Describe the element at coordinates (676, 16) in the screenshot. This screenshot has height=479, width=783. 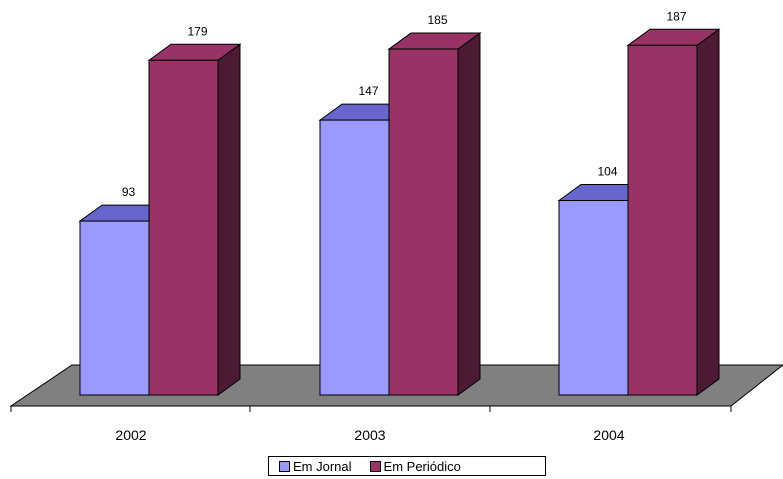
I see `data-label-em-periodico-2004: 187` at that location.